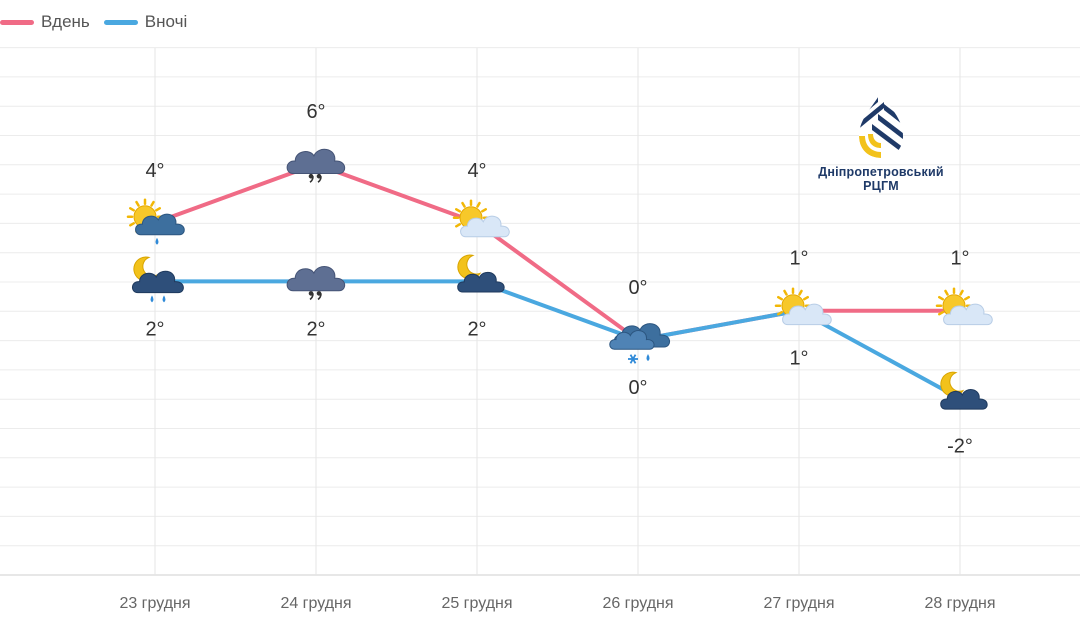 This screenshot has width=1080, height=621. Describe the element at coordinates (637, 388) in the screenshot. I see `night-temp-label: 0°` at that location.